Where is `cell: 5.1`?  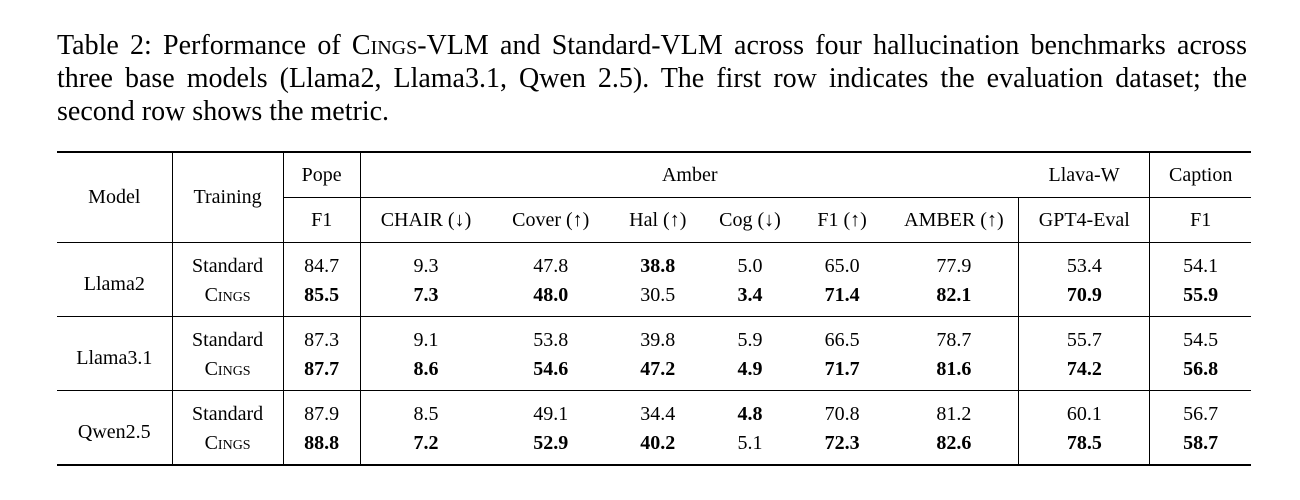
cell: 5.1 is located at coordinates (750, 443).